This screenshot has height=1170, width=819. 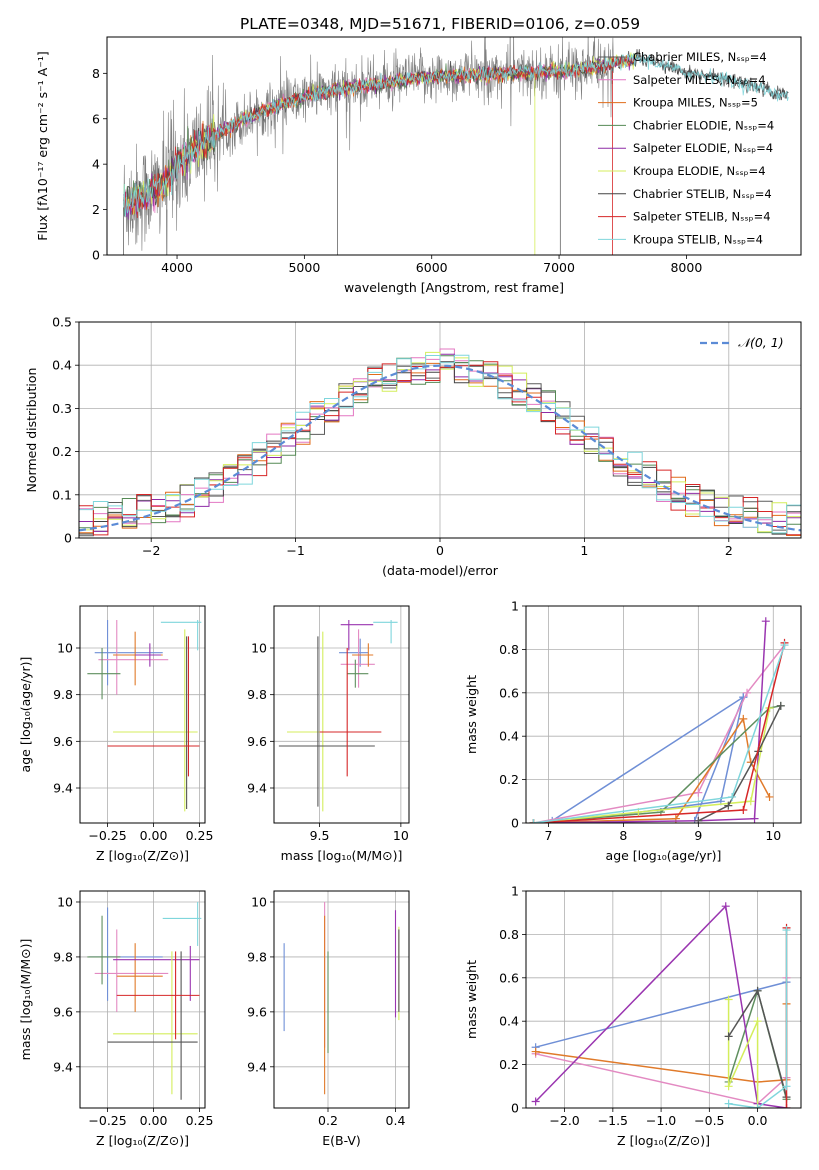 I want to click on x-tick-label: −2, so click(x=151, y=550).